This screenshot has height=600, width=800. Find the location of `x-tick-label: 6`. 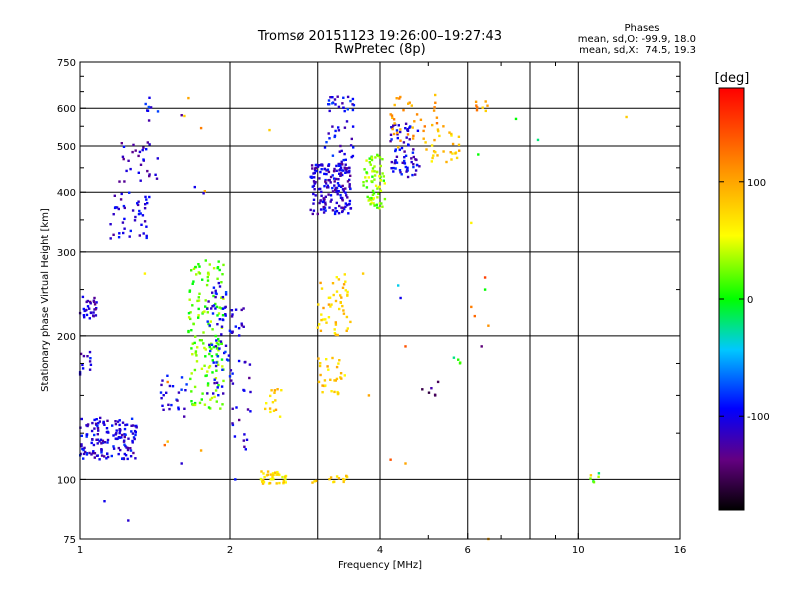

x-tick-label: 6 is located at coordinates (468, 550).